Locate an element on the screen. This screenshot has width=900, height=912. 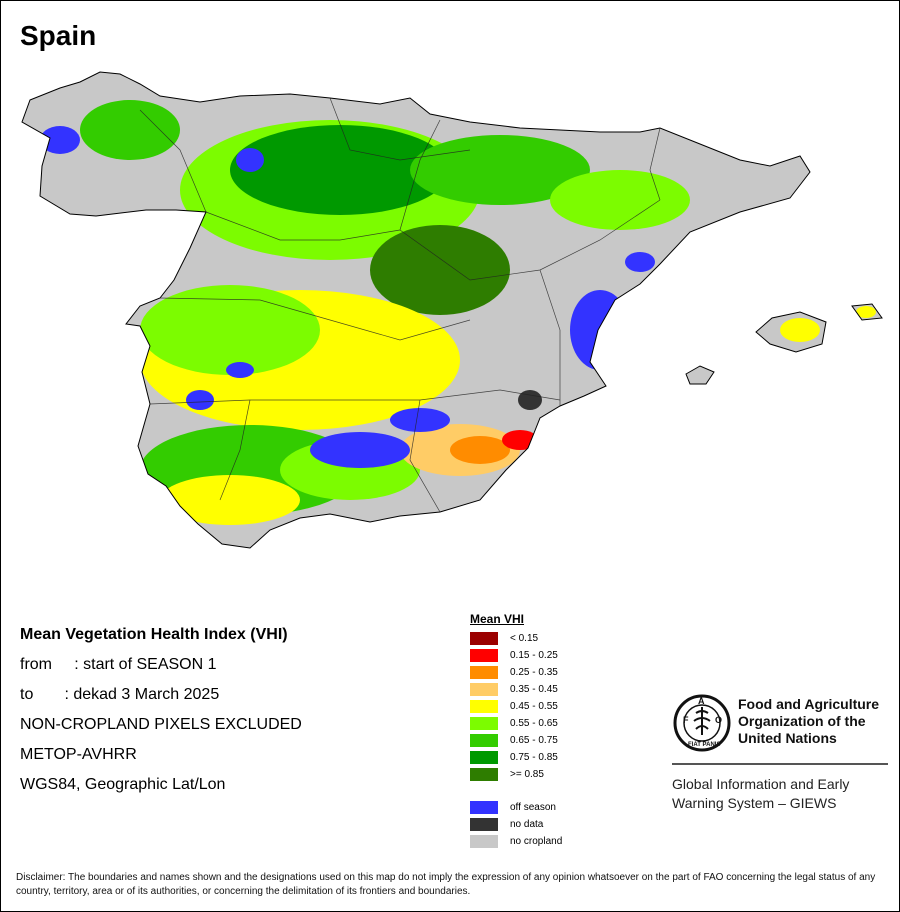
legend-row: no data is located at coordinates (516, 824).